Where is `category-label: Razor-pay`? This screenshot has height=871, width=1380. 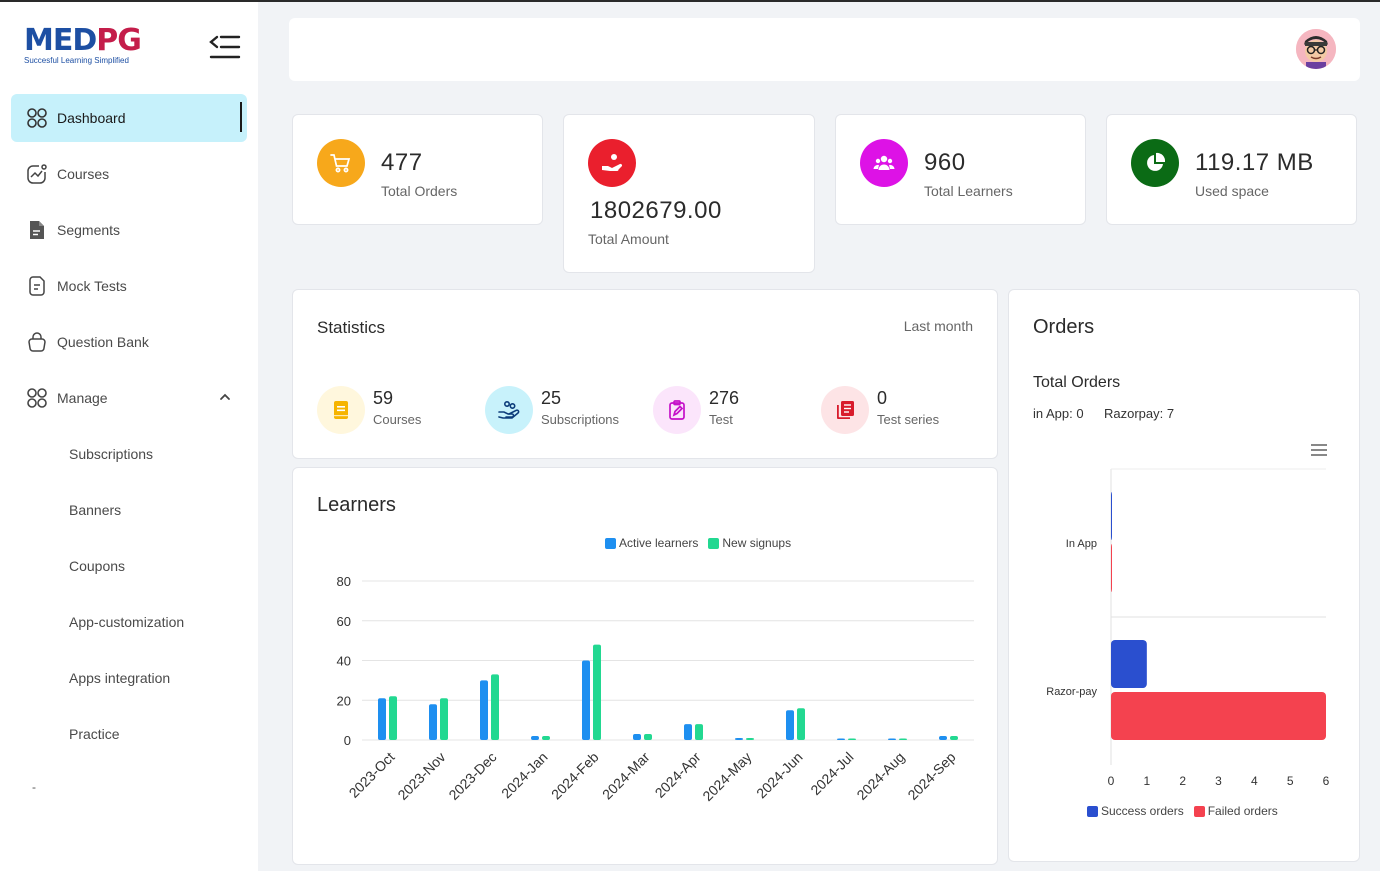 category-label: Razor-pay is located at coordinates (1071, 692).